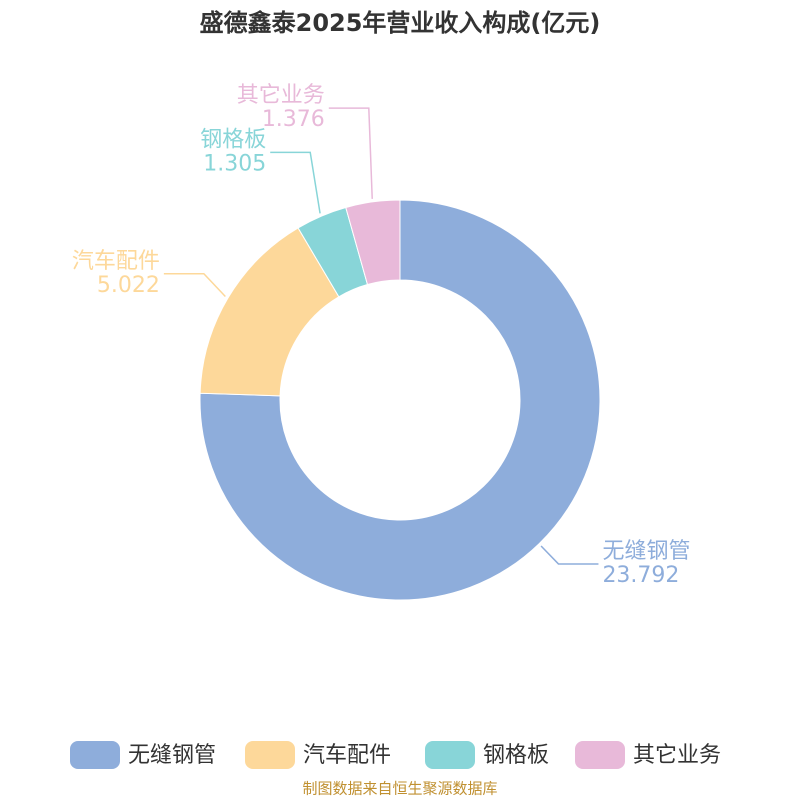 This screenshot has width=800, height=800. Describe the element at coordinates (646, 551) in the screenshot. I see `slice-label: 无缝钢管` at that location.